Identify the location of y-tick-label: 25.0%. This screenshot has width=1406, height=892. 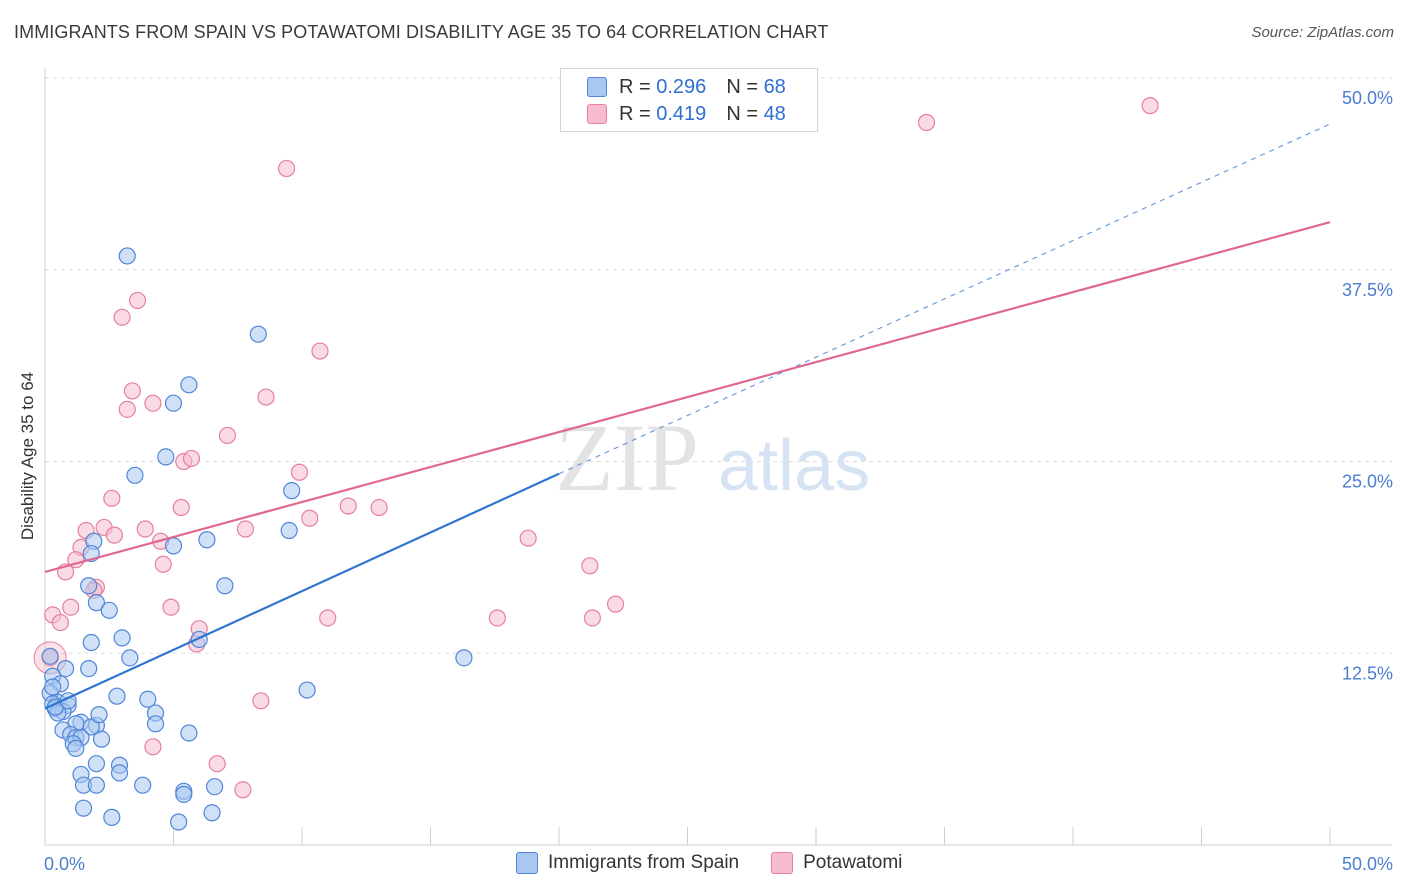
(1367, 482).